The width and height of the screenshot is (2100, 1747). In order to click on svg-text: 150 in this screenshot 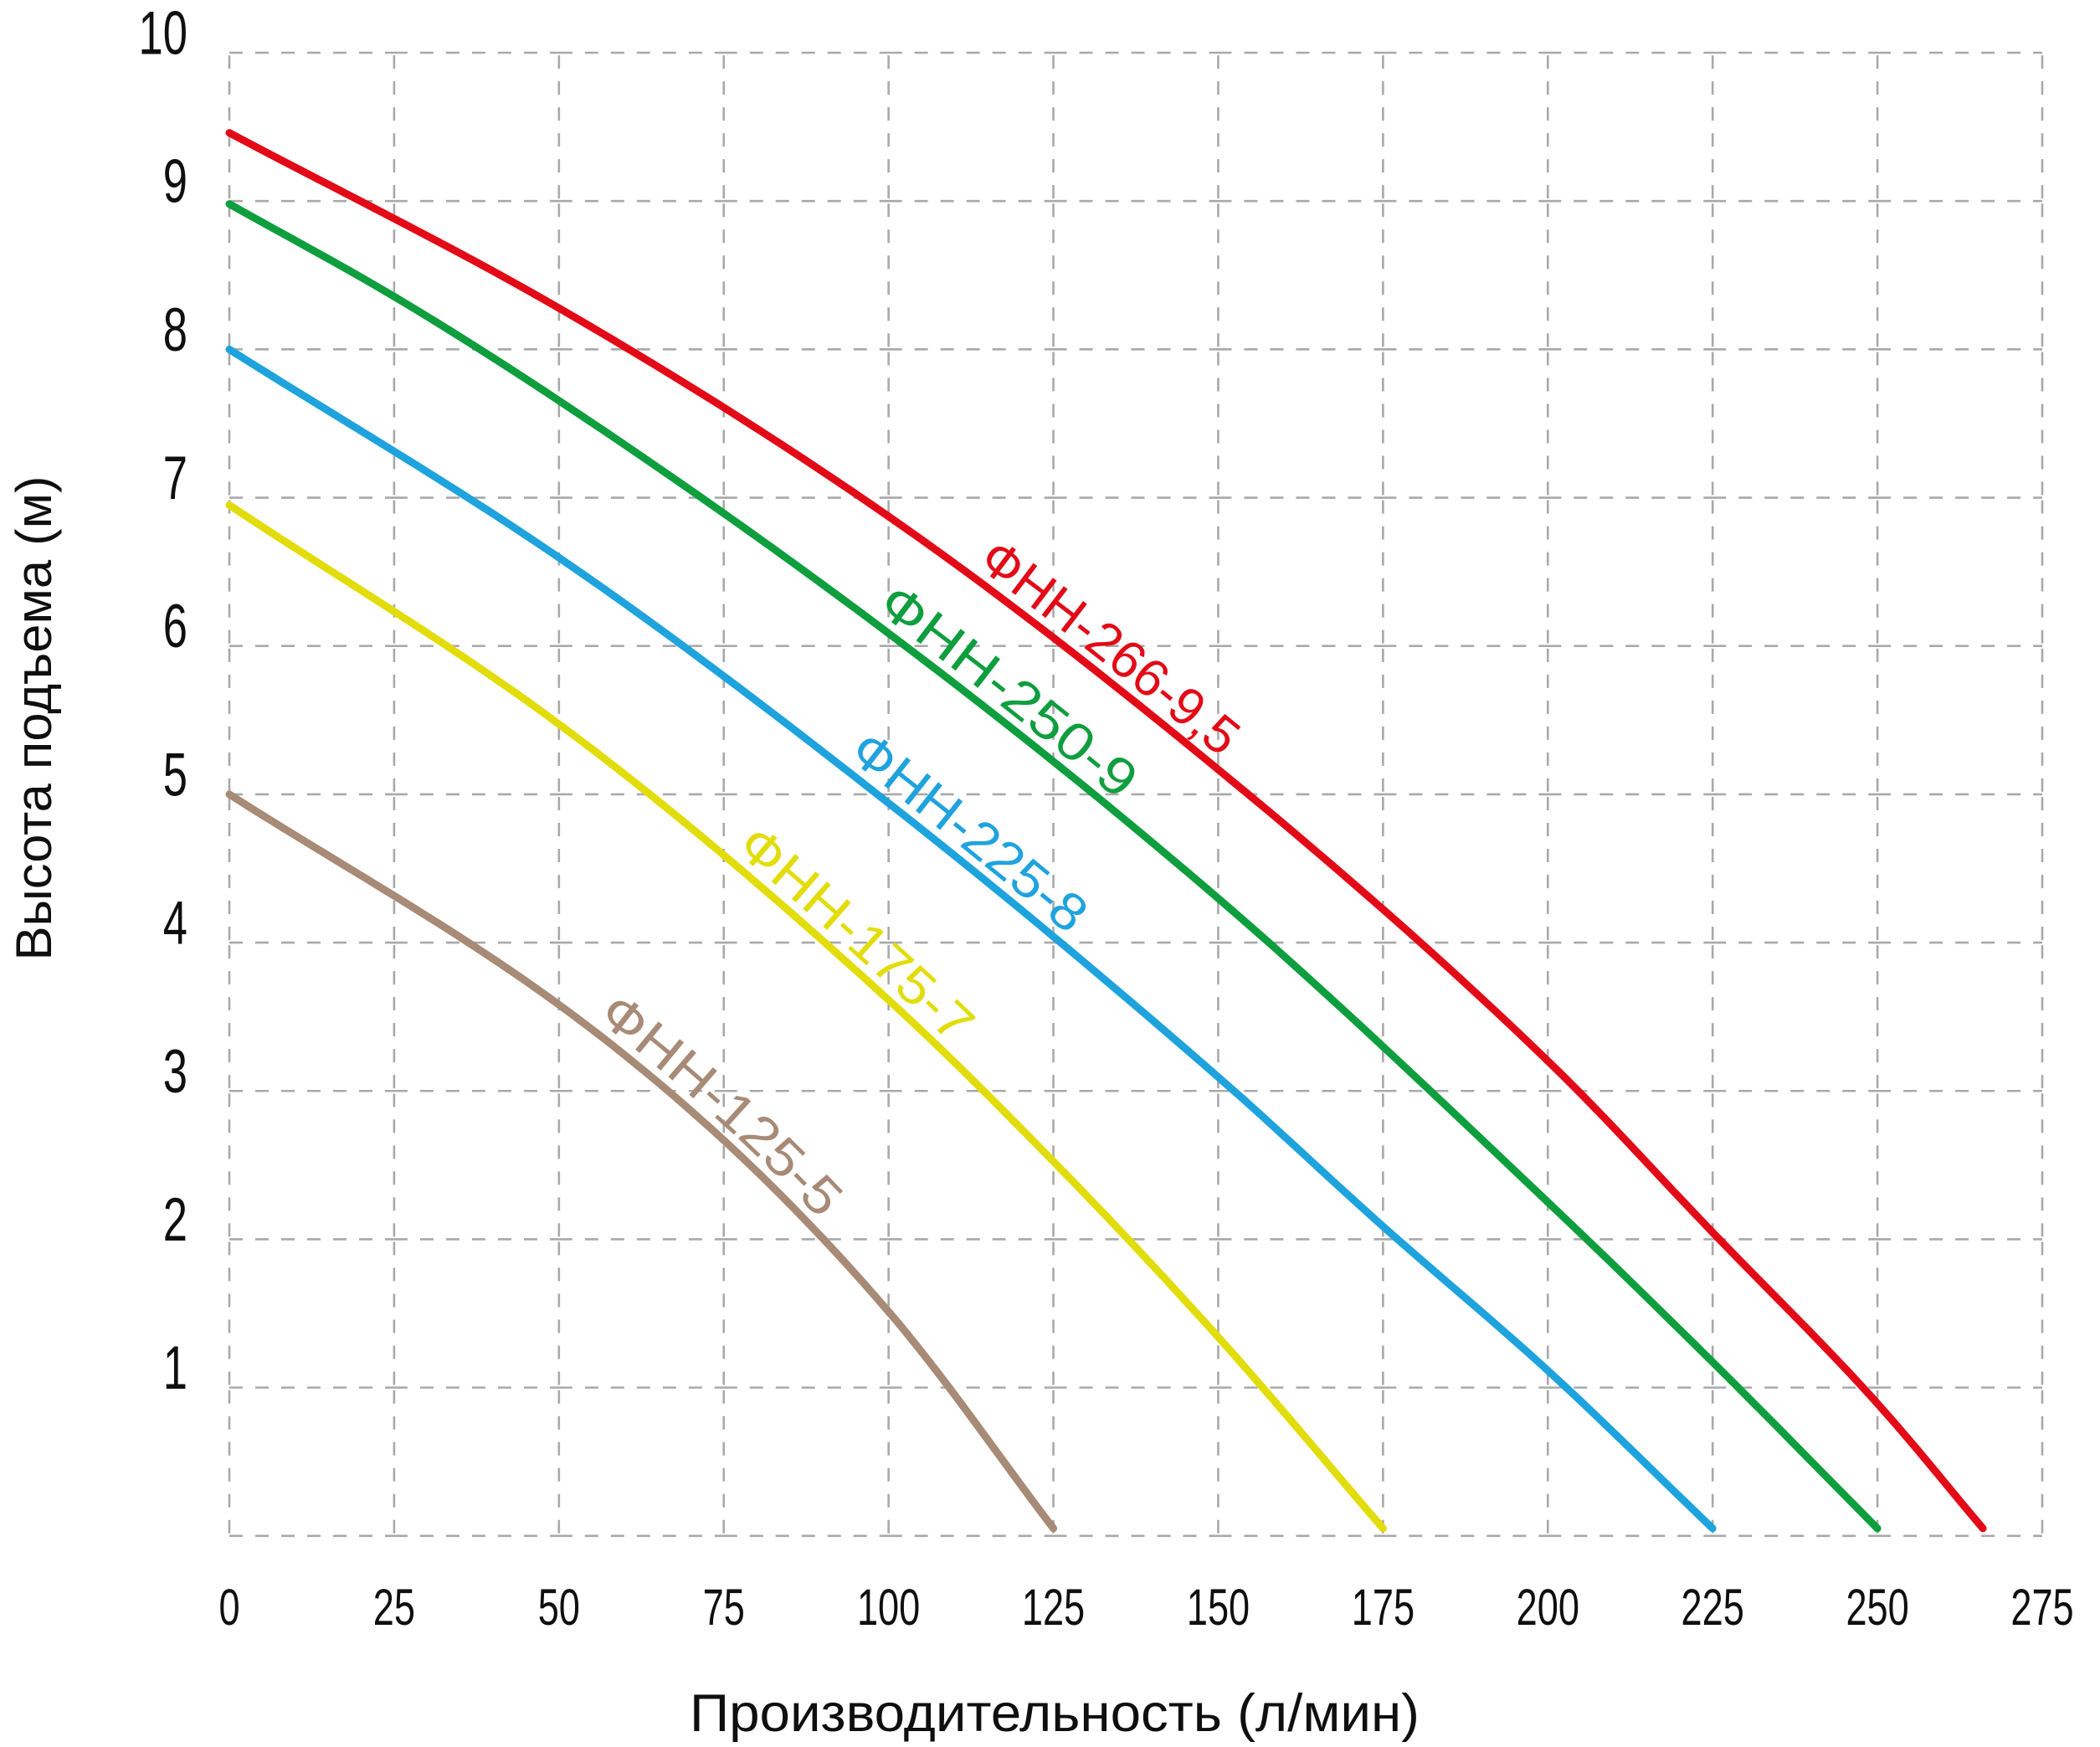, I will do `click(1218, 1607)`.